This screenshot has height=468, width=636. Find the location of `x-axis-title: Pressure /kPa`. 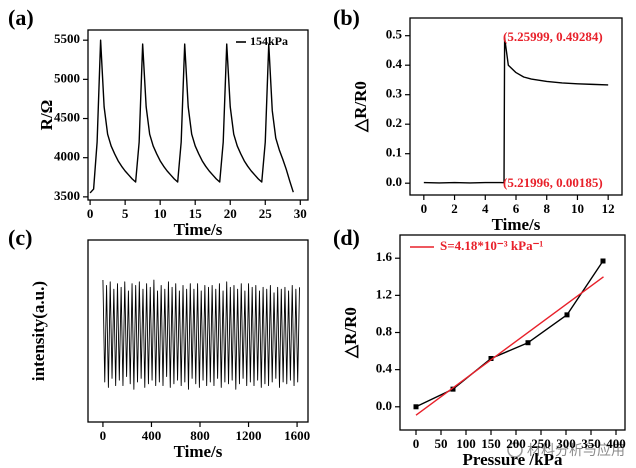

x-axis-title: Pressure /kPa is located at coordinates (513, 459).